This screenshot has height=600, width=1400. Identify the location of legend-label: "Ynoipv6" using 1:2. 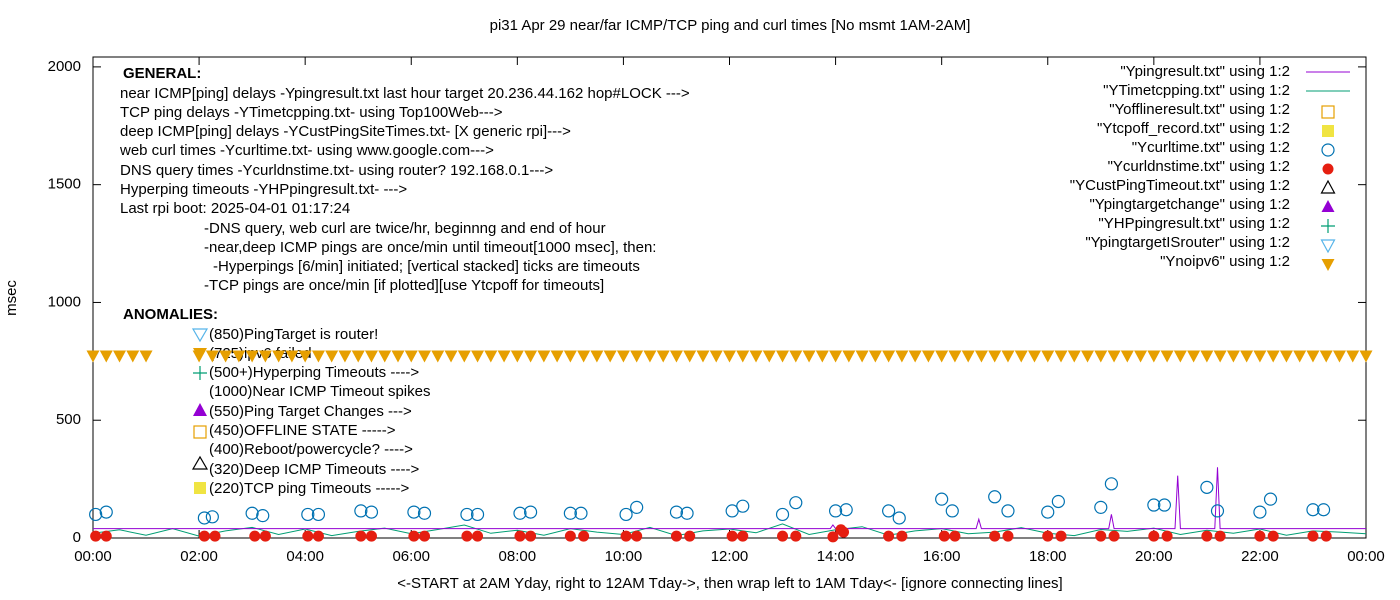
(1225, 261).